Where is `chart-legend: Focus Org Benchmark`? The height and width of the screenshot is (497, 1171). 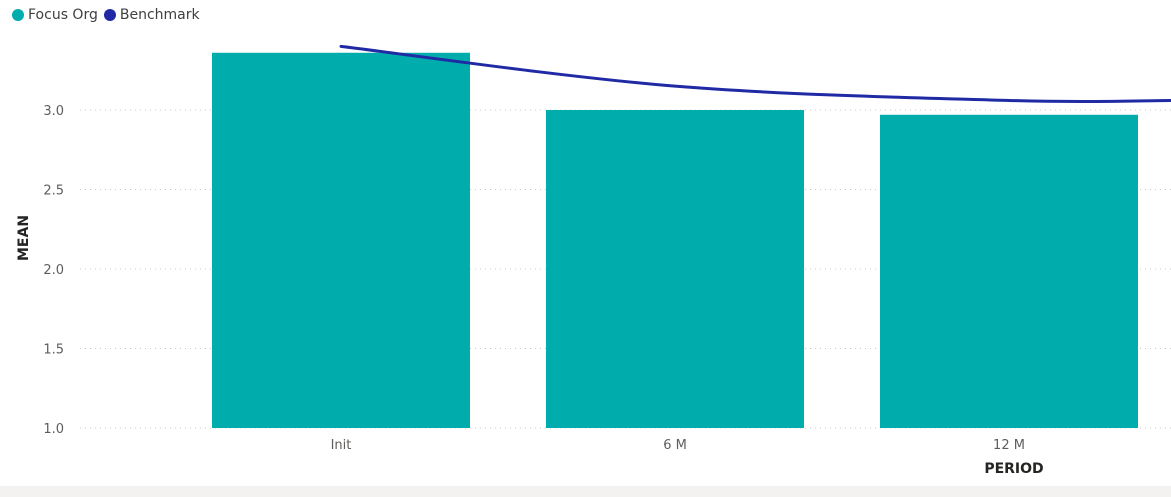
chart-legend: Focus Org Benchmark is located at coordinates (109, 15).